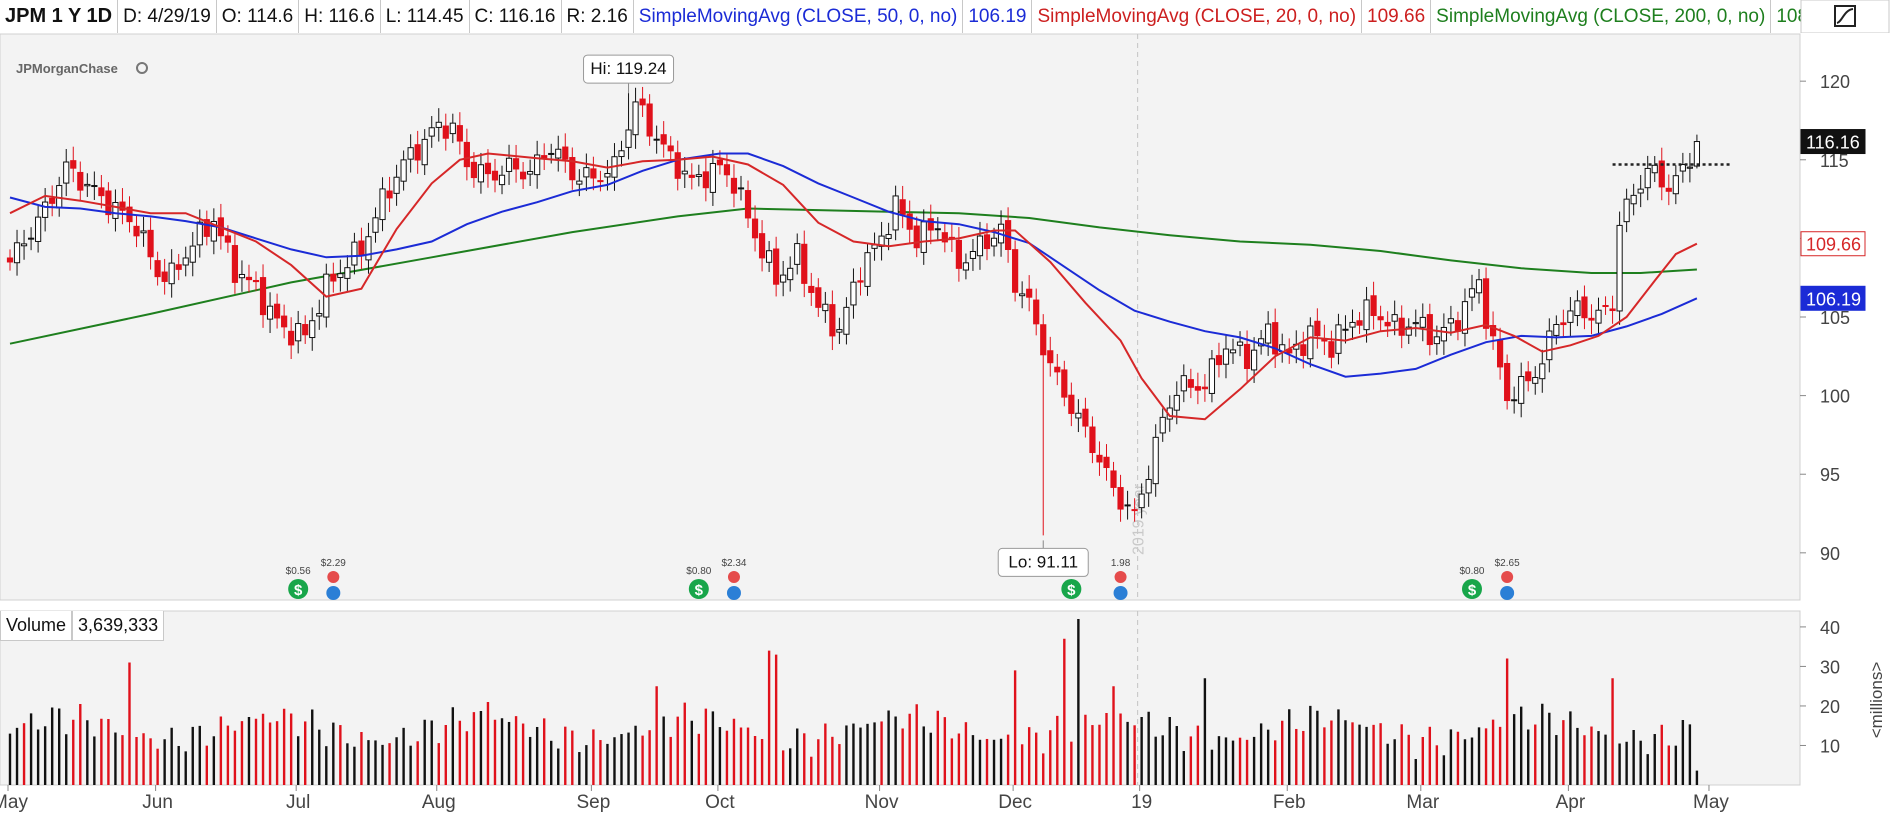  I want to click on price-tick-label: 90, so click(1830, 554).